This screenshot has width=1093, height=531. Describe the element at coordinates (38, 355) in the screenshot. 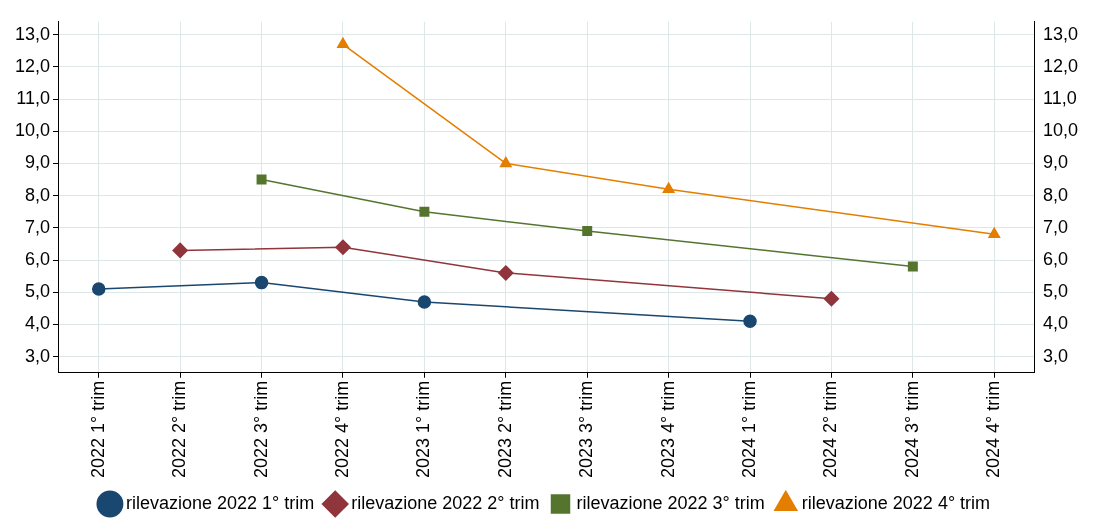

I see `y-tick-label: 3,0` at that location.